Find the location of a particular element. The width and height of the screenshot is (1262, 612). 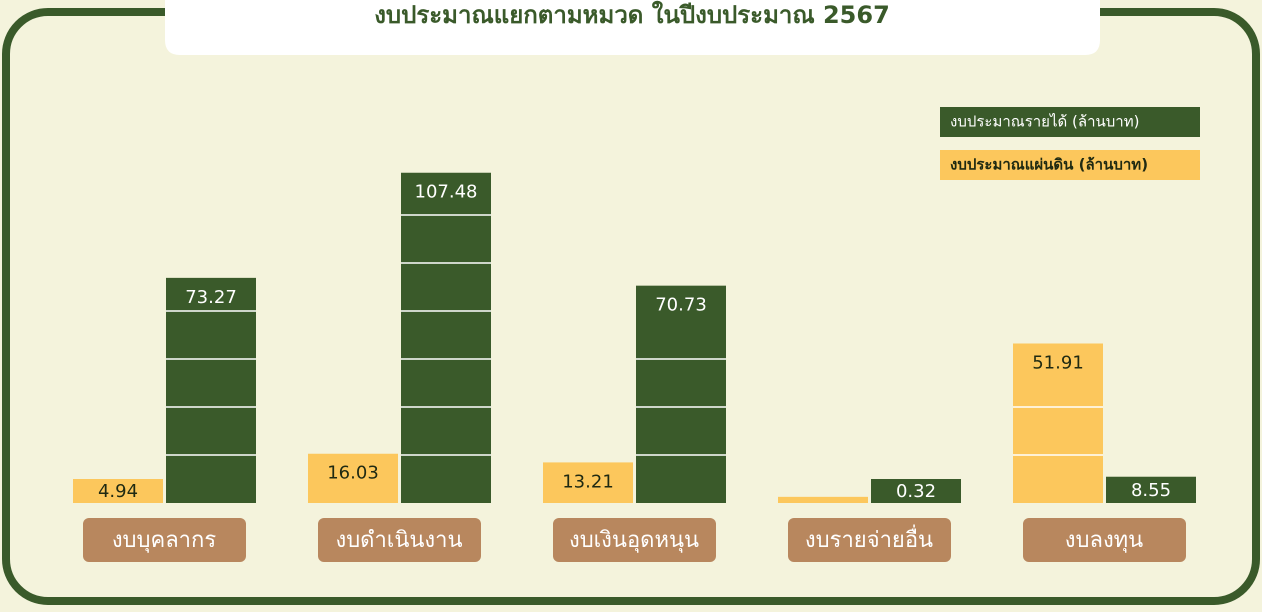

data-label: 0.32 is located at coordinates (916, 491).